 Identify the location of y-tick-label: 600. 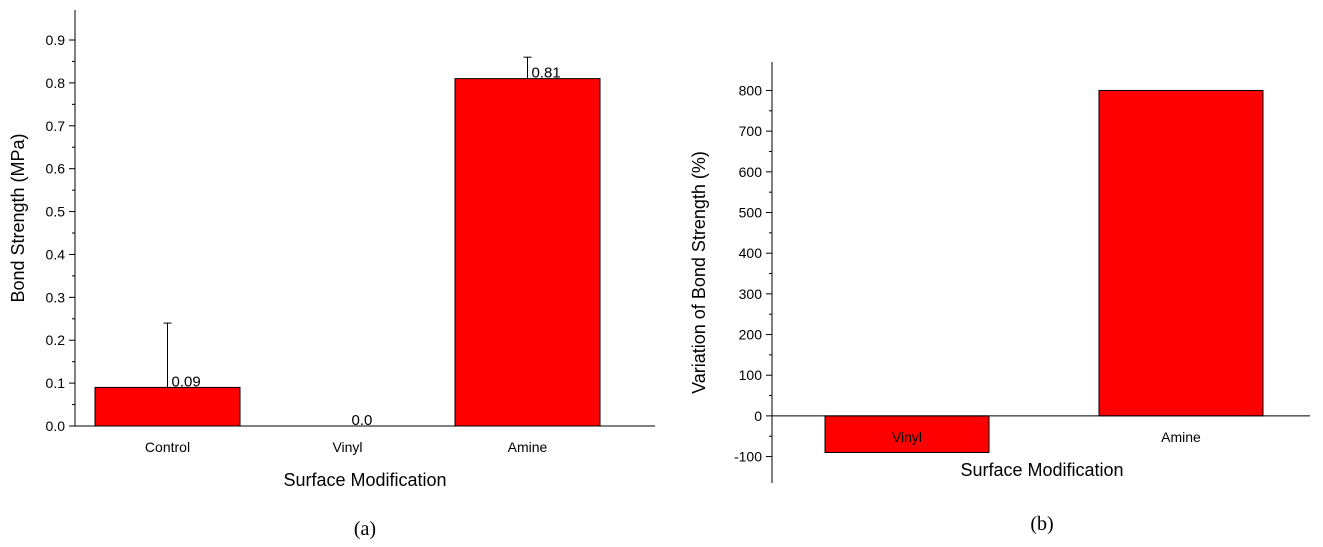
(751, 172).